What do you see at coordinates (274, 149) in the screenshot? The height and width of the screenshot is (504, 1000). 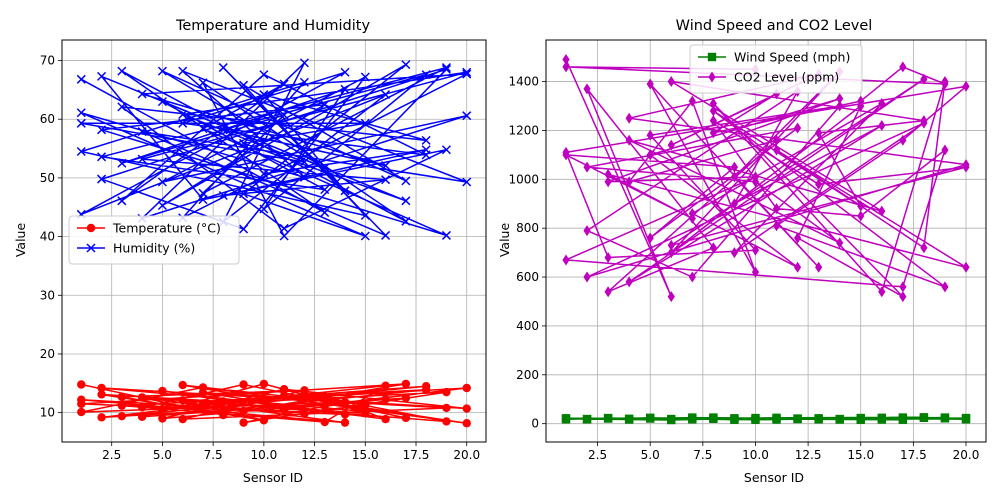 I see `series-line` at bounding box center [274, 149].